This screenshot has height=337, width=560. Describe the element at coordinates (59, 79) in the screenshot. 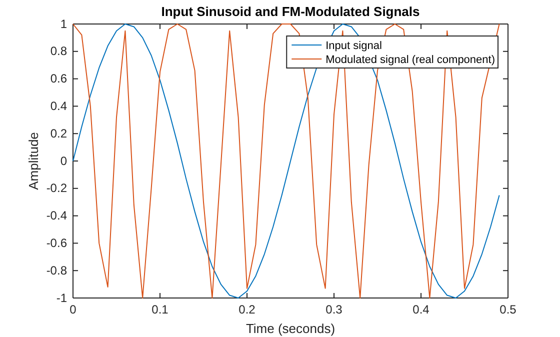

I see `y-tick-label: 0.6` at that location.